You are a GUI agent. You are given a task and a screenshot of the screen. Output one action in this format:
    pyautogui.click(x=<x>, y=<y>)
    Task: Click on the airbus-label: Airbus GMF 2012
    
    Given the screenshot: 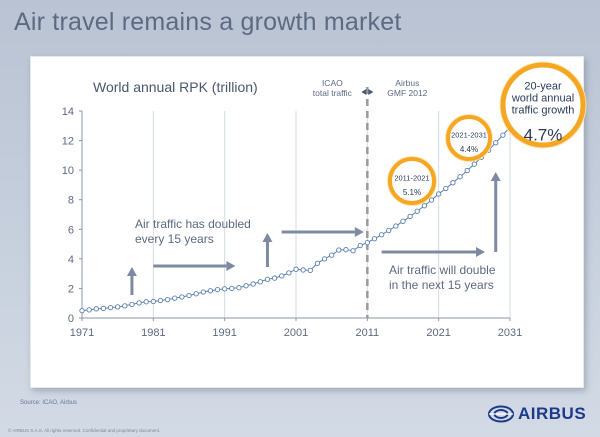 What is the action you would take?
    pyautogui.click(x=407, y=88)
    